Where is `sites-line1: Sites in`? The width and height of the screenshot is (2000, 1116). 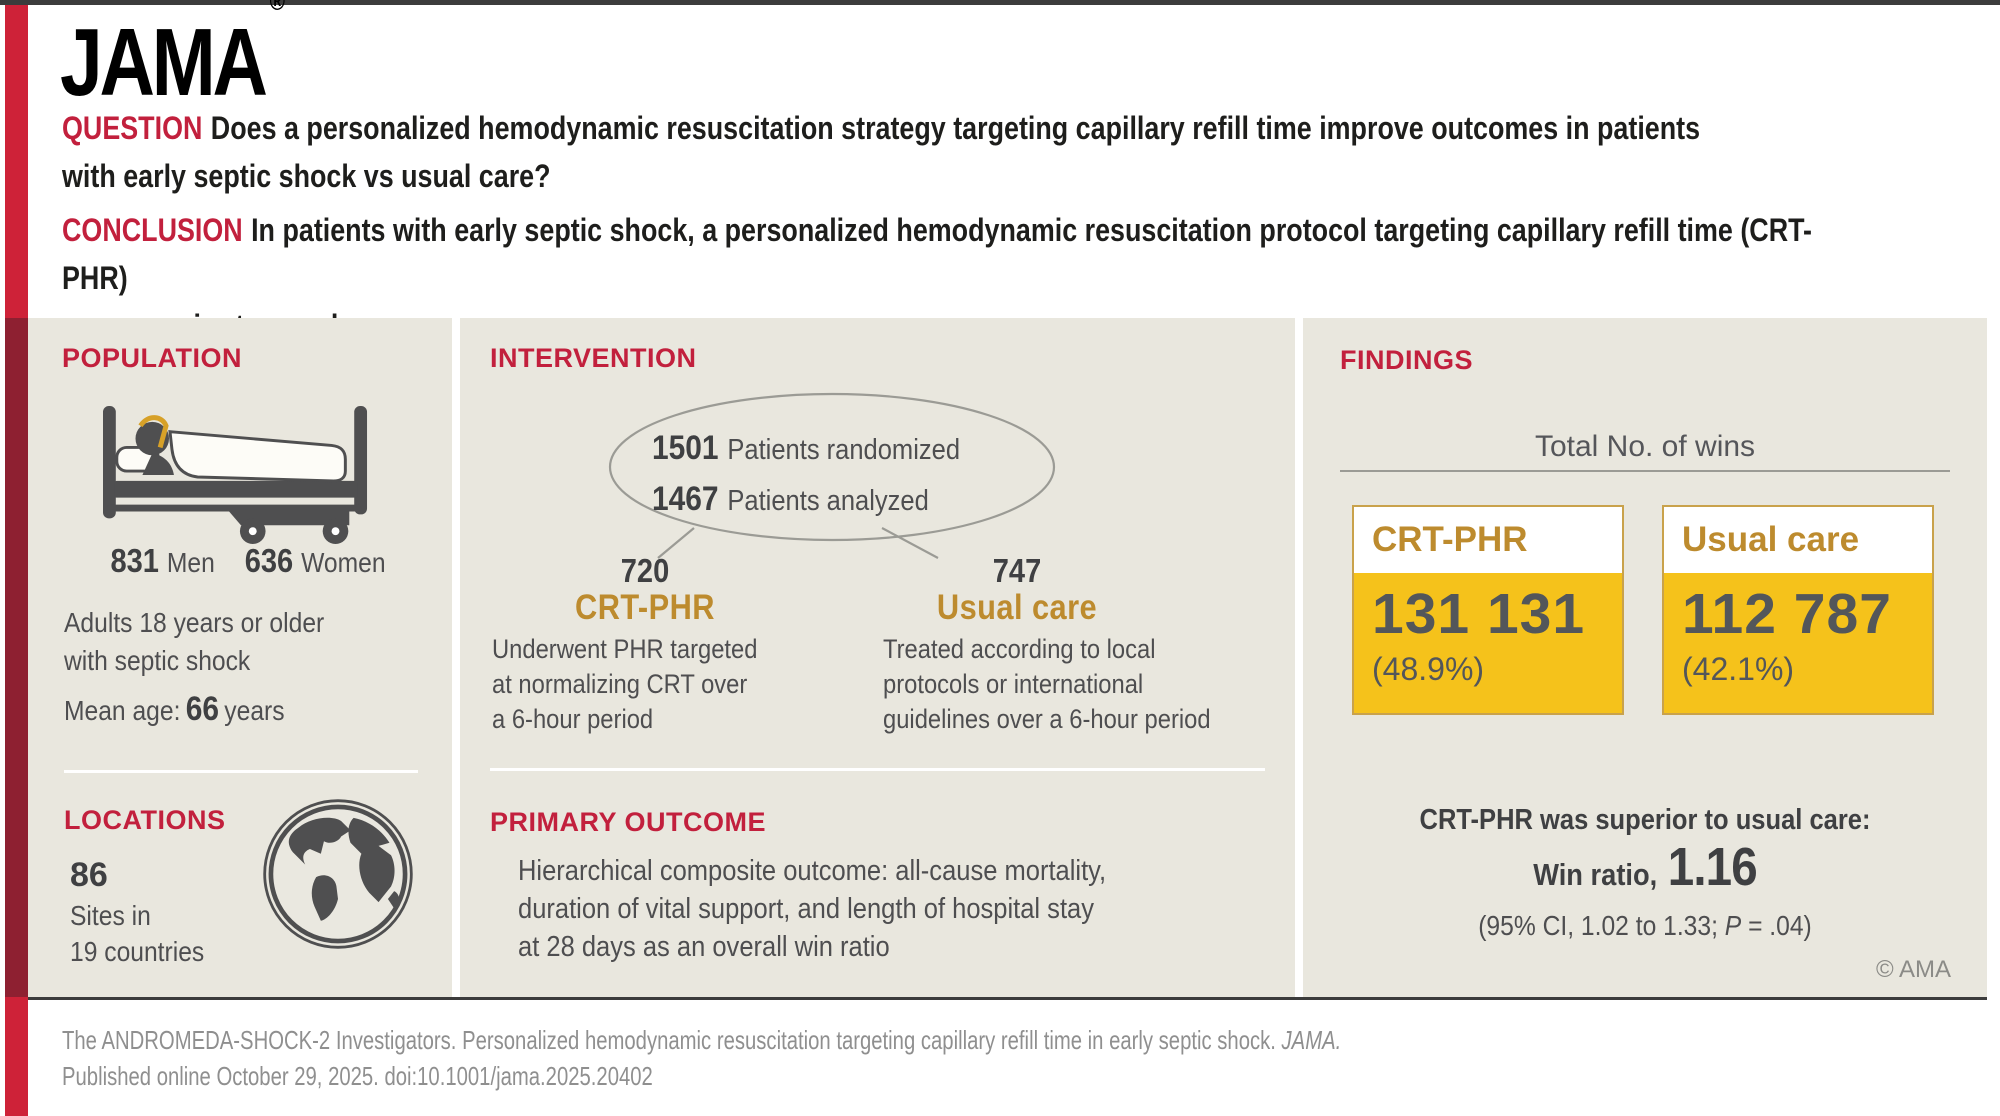 sites-line1: Sites in is located at coordinates (110, 915).